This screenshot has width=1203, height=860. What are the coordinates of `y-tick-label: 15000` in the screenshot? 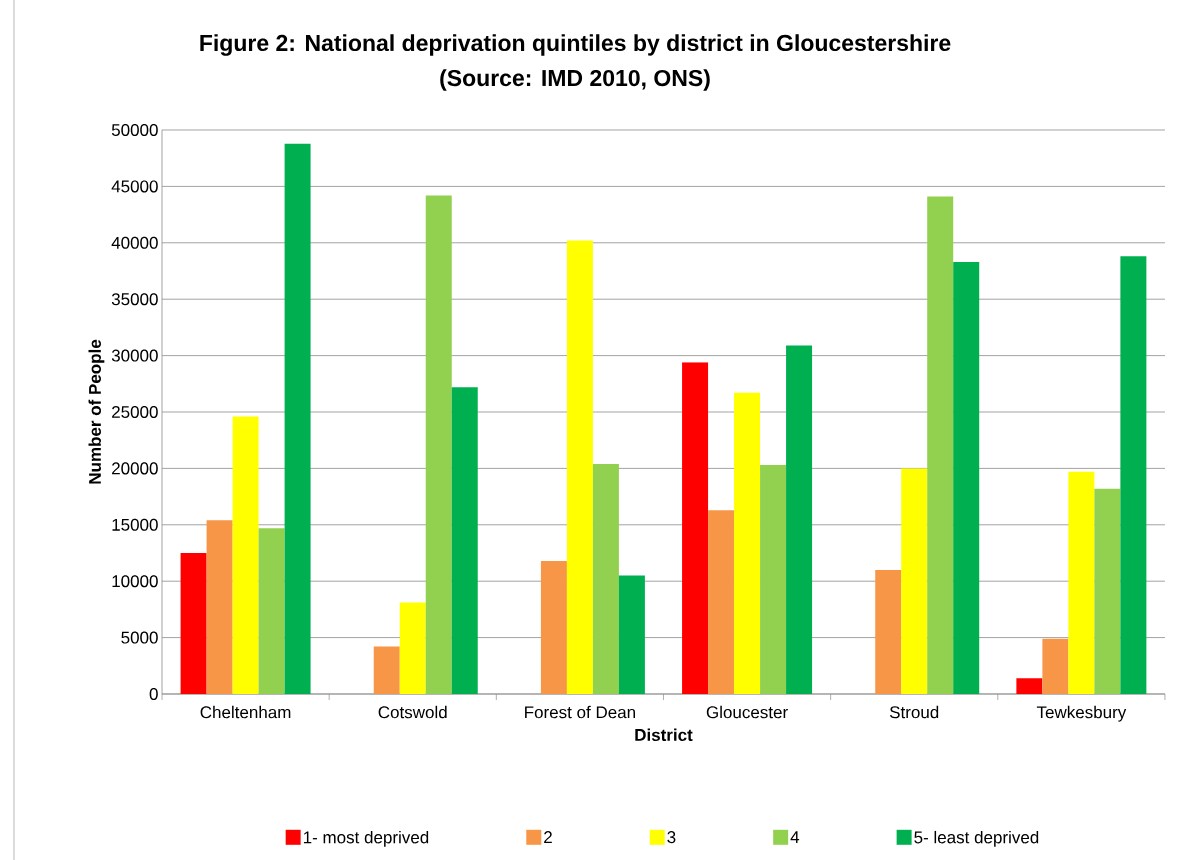 It's located at (135, 524).